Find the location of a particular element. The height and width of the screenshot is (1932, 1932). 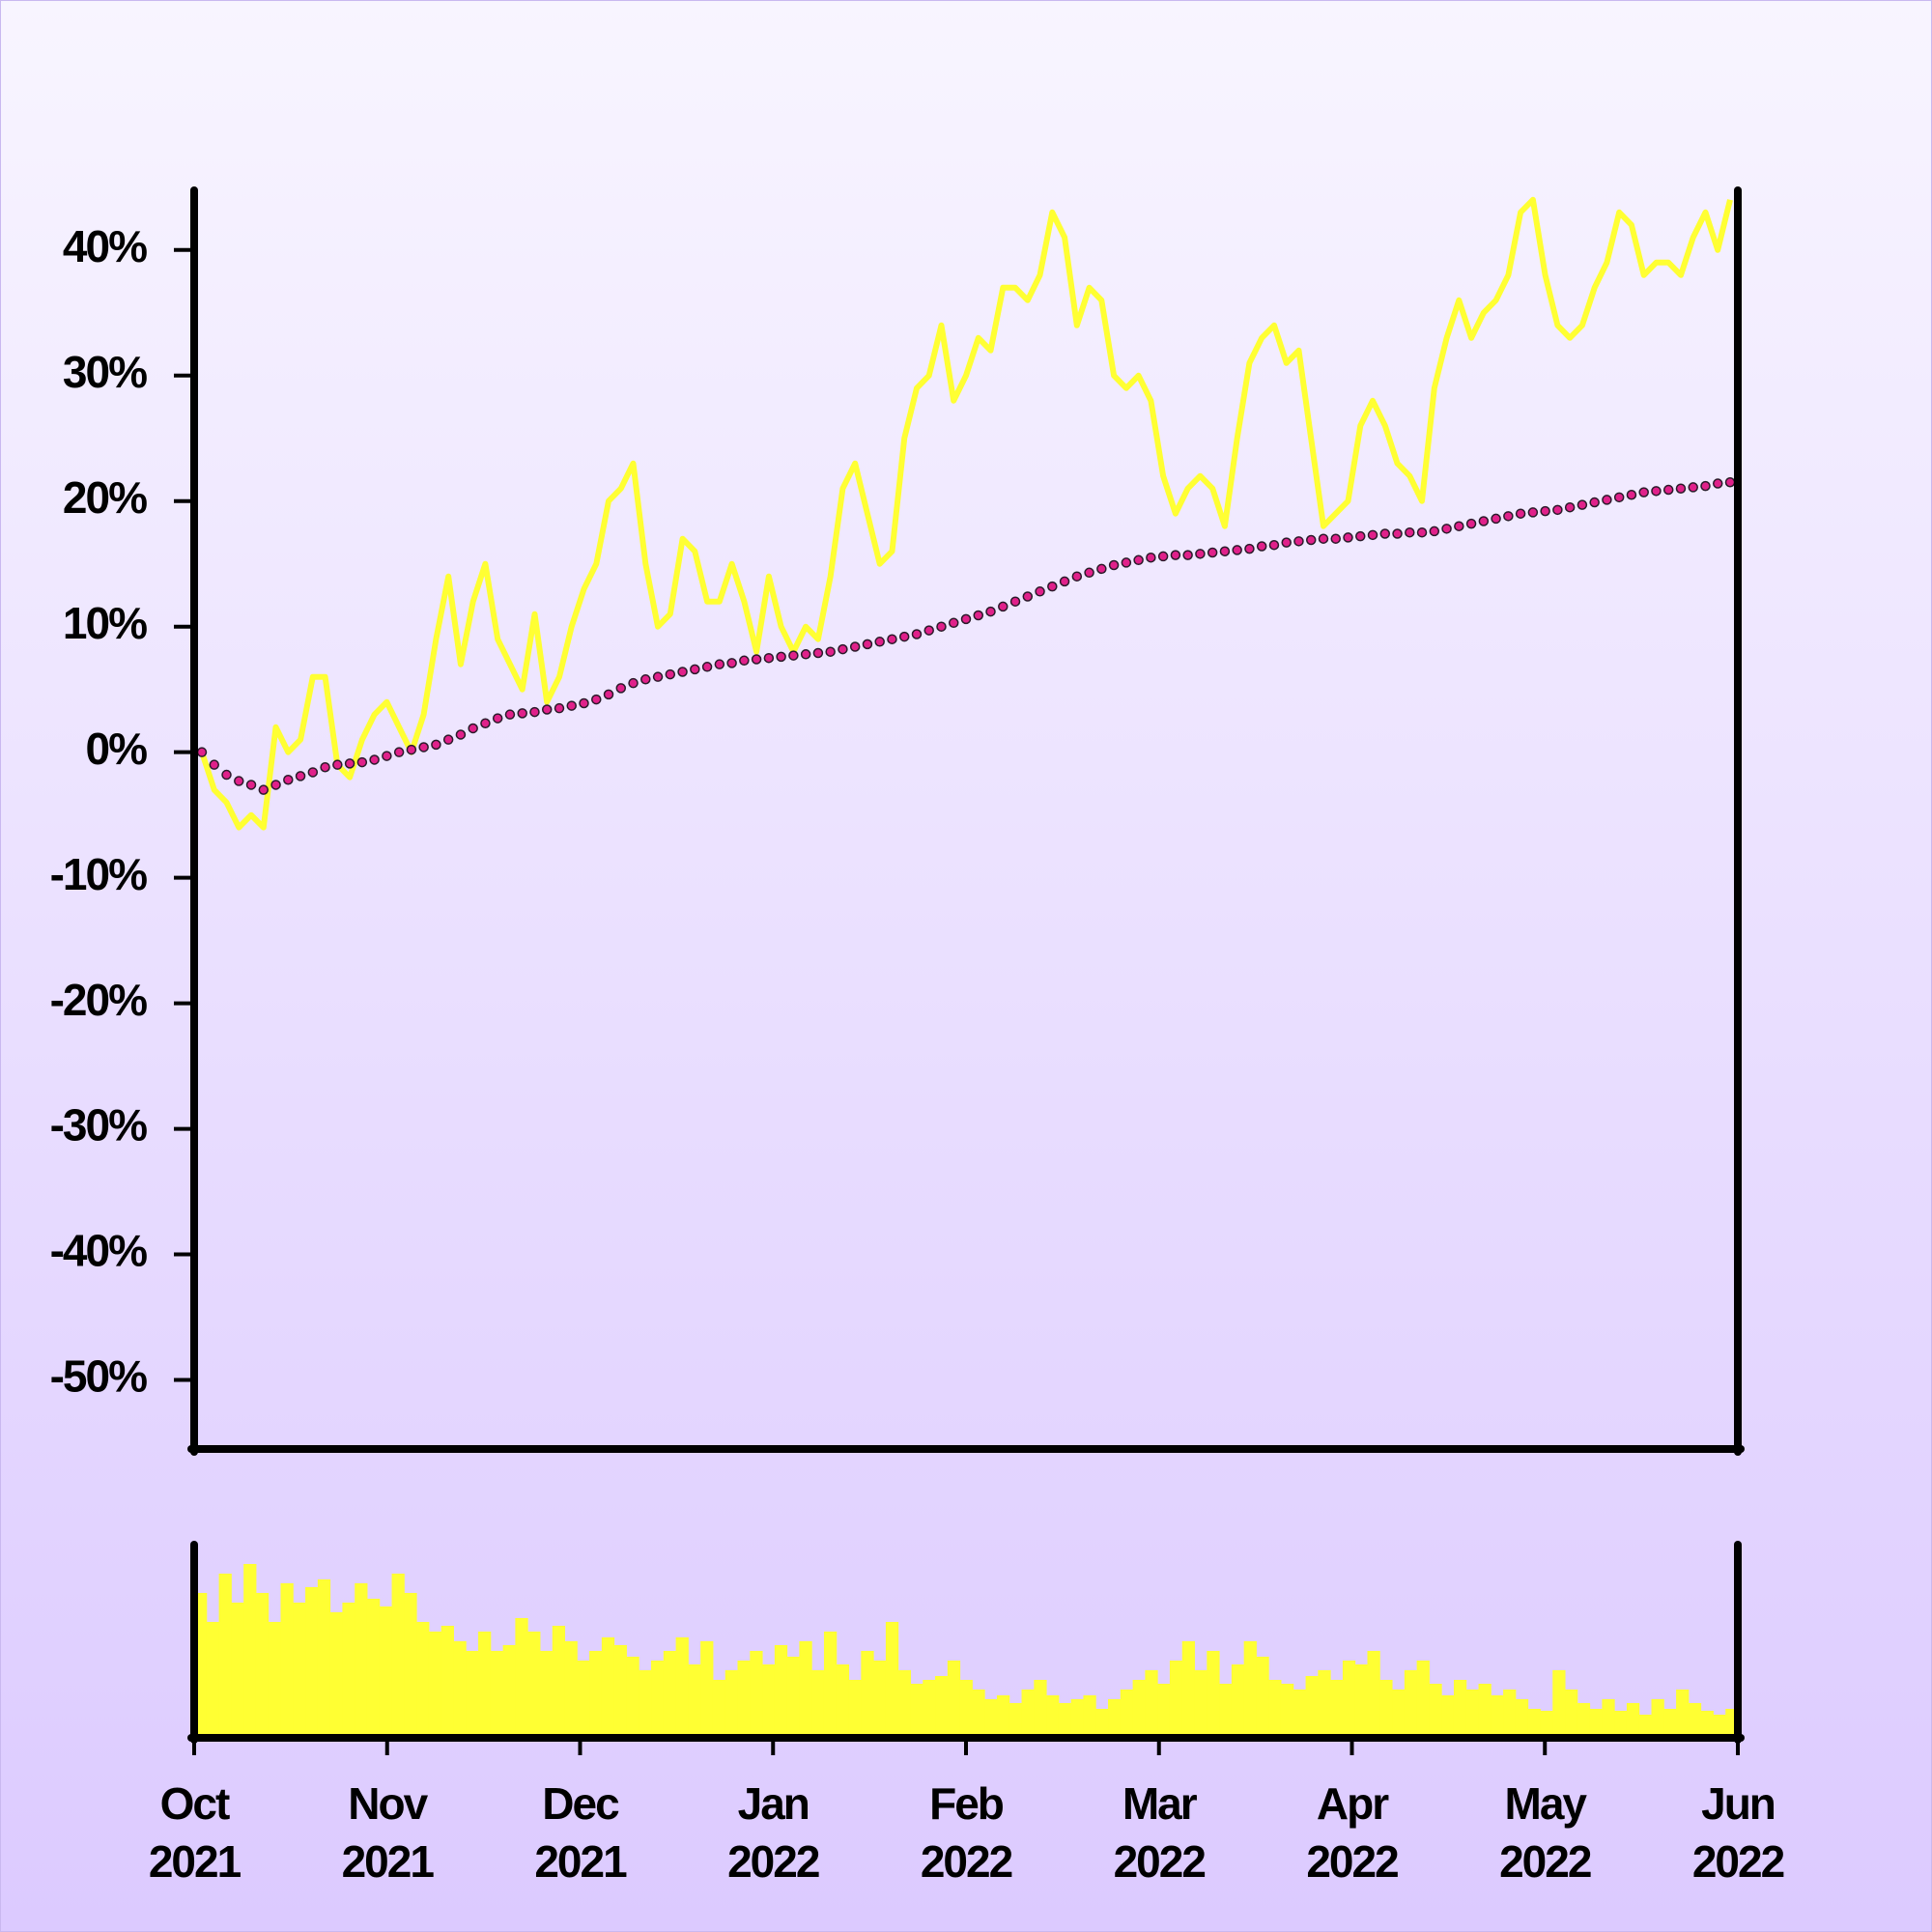

x-tick-label: Apr 2022 is located at coordinates (1352, 1832).